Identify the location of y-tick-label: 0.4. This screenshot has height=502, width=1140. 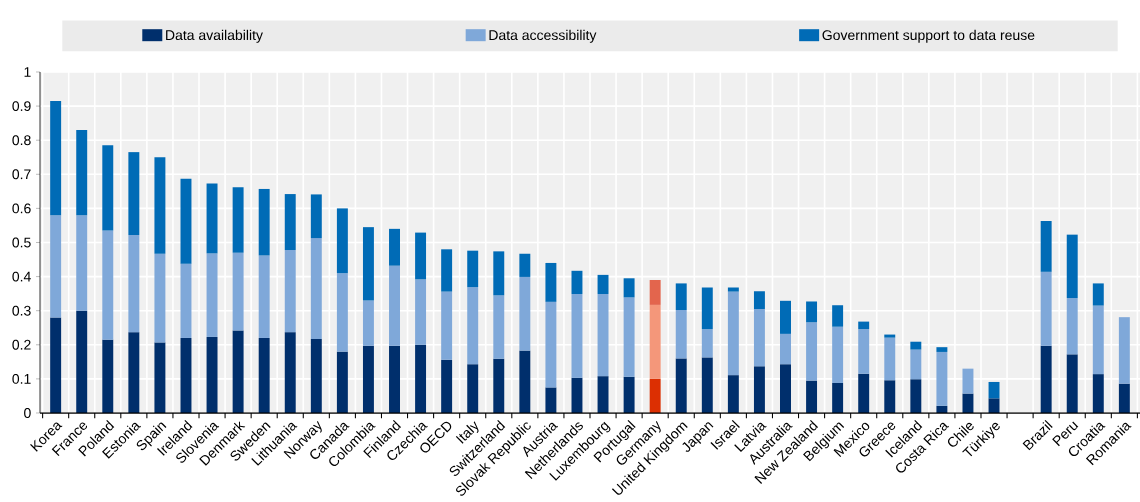
(21, 276).